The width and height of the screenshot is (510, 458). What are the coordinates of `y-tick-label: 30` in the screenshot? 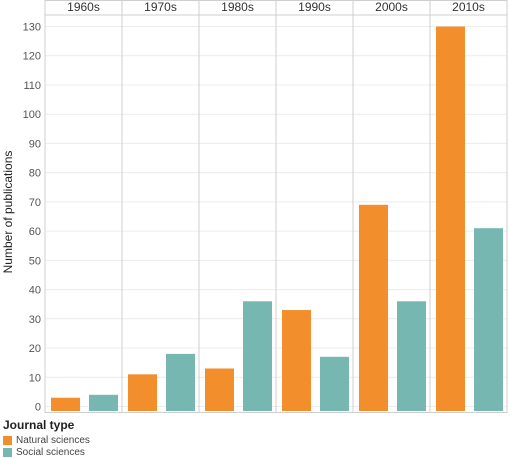 It's located at (35, 320).